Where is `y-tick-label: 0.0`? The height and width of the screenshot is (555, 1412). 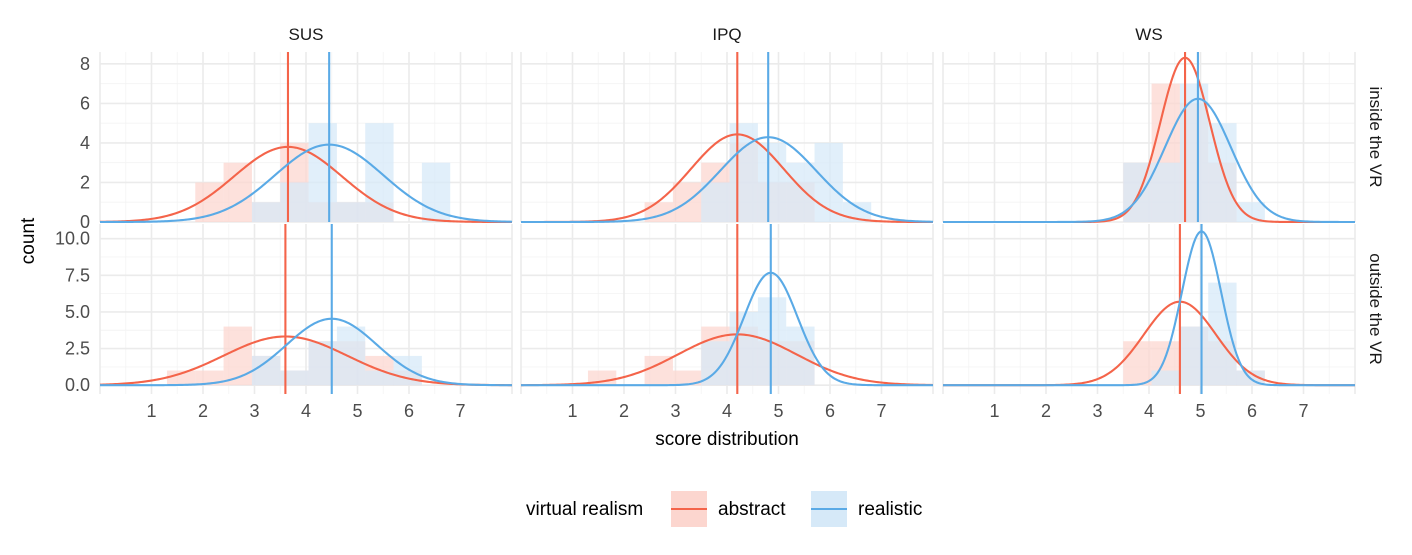
y-tick-label: 0.0 is located at coordinates (77, 385).